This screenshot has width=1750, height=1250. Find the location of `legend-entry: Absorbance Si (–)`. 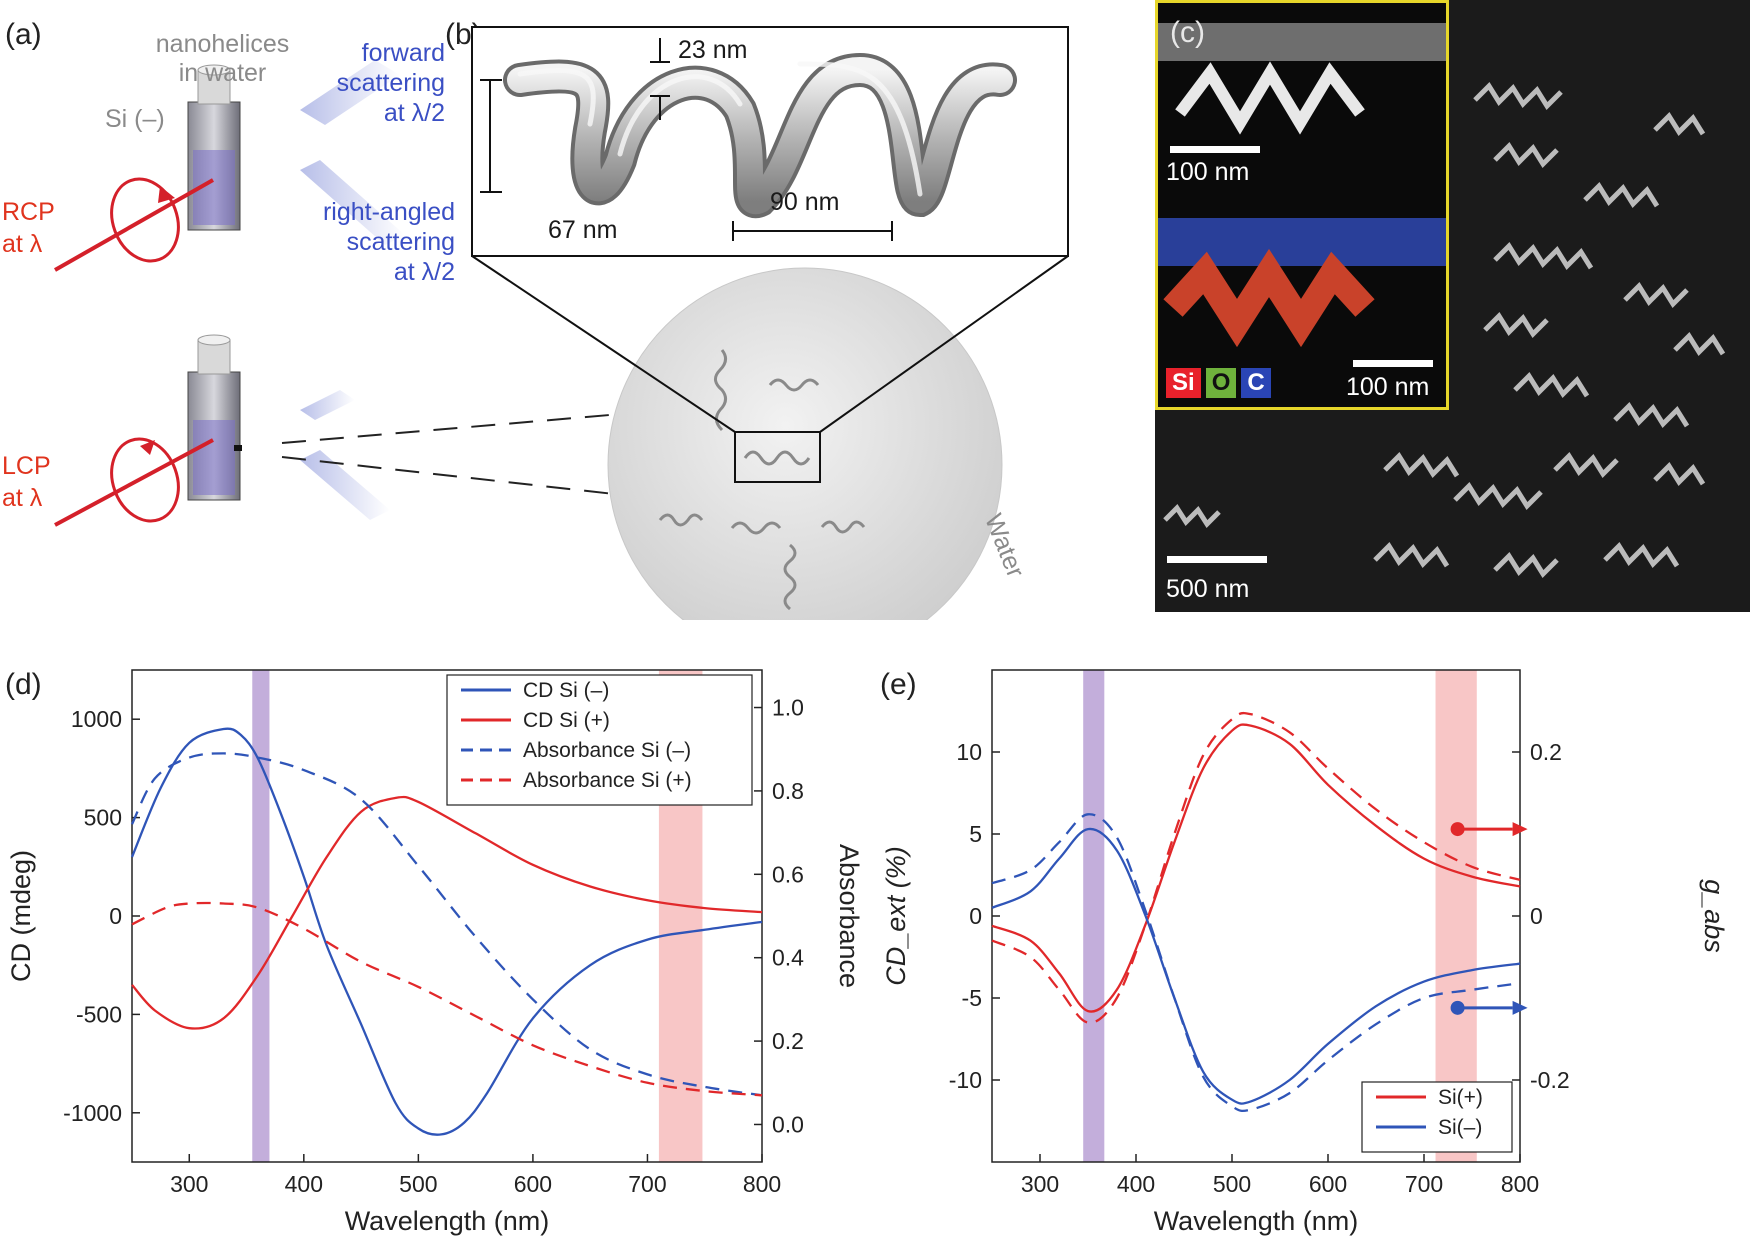

legend-entry: Absorbance Si (–) is located at coordinates (607, 750).